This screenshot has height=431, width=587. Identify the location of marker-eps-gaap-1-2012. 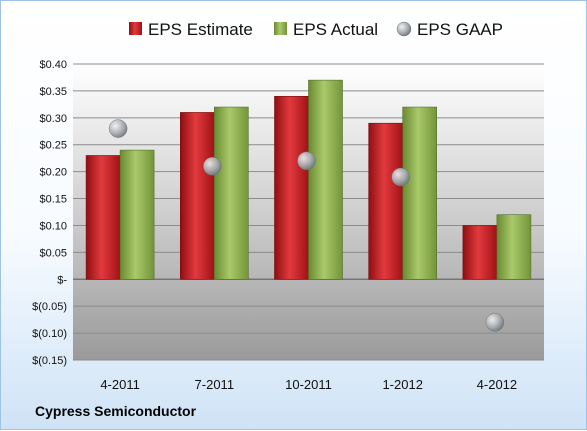
(400, 177).